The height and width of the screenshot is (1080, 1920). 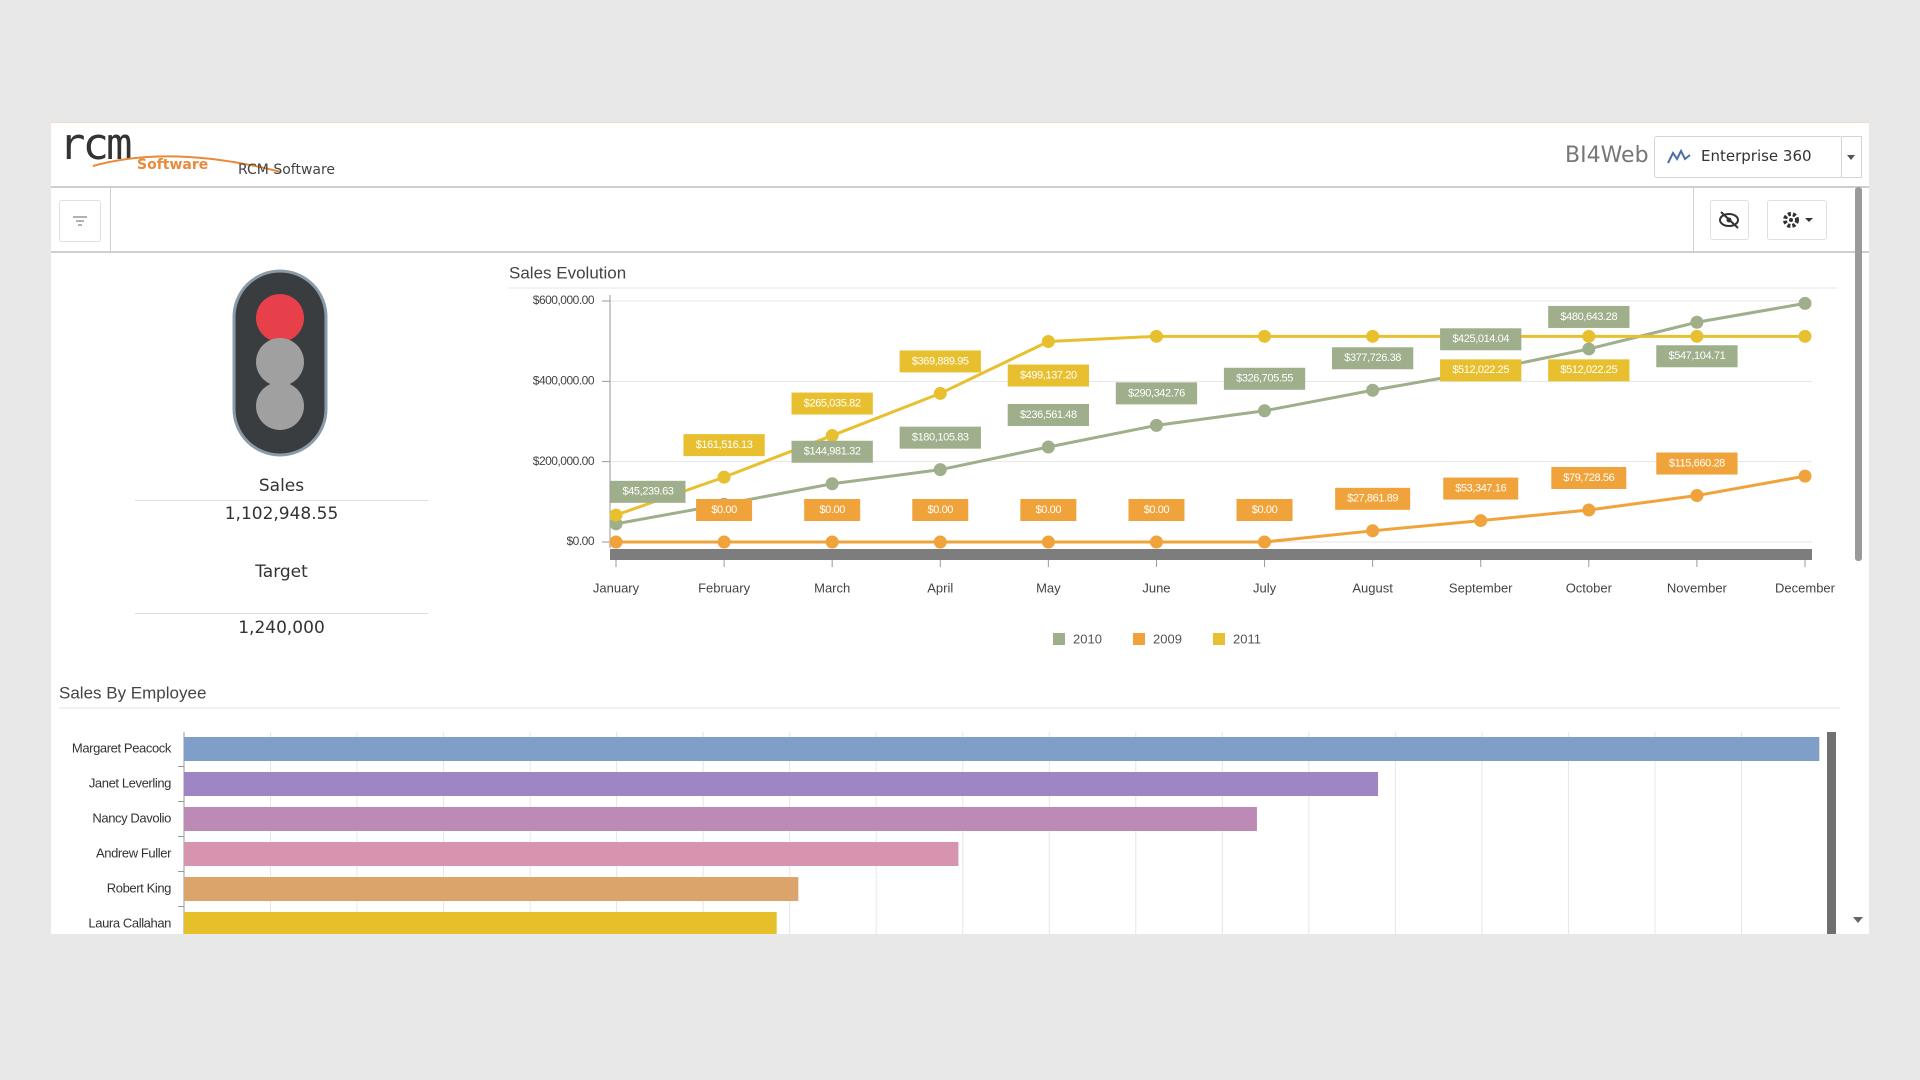 I want to click on data-label: $180,105.83, so click(x=940, y=437).